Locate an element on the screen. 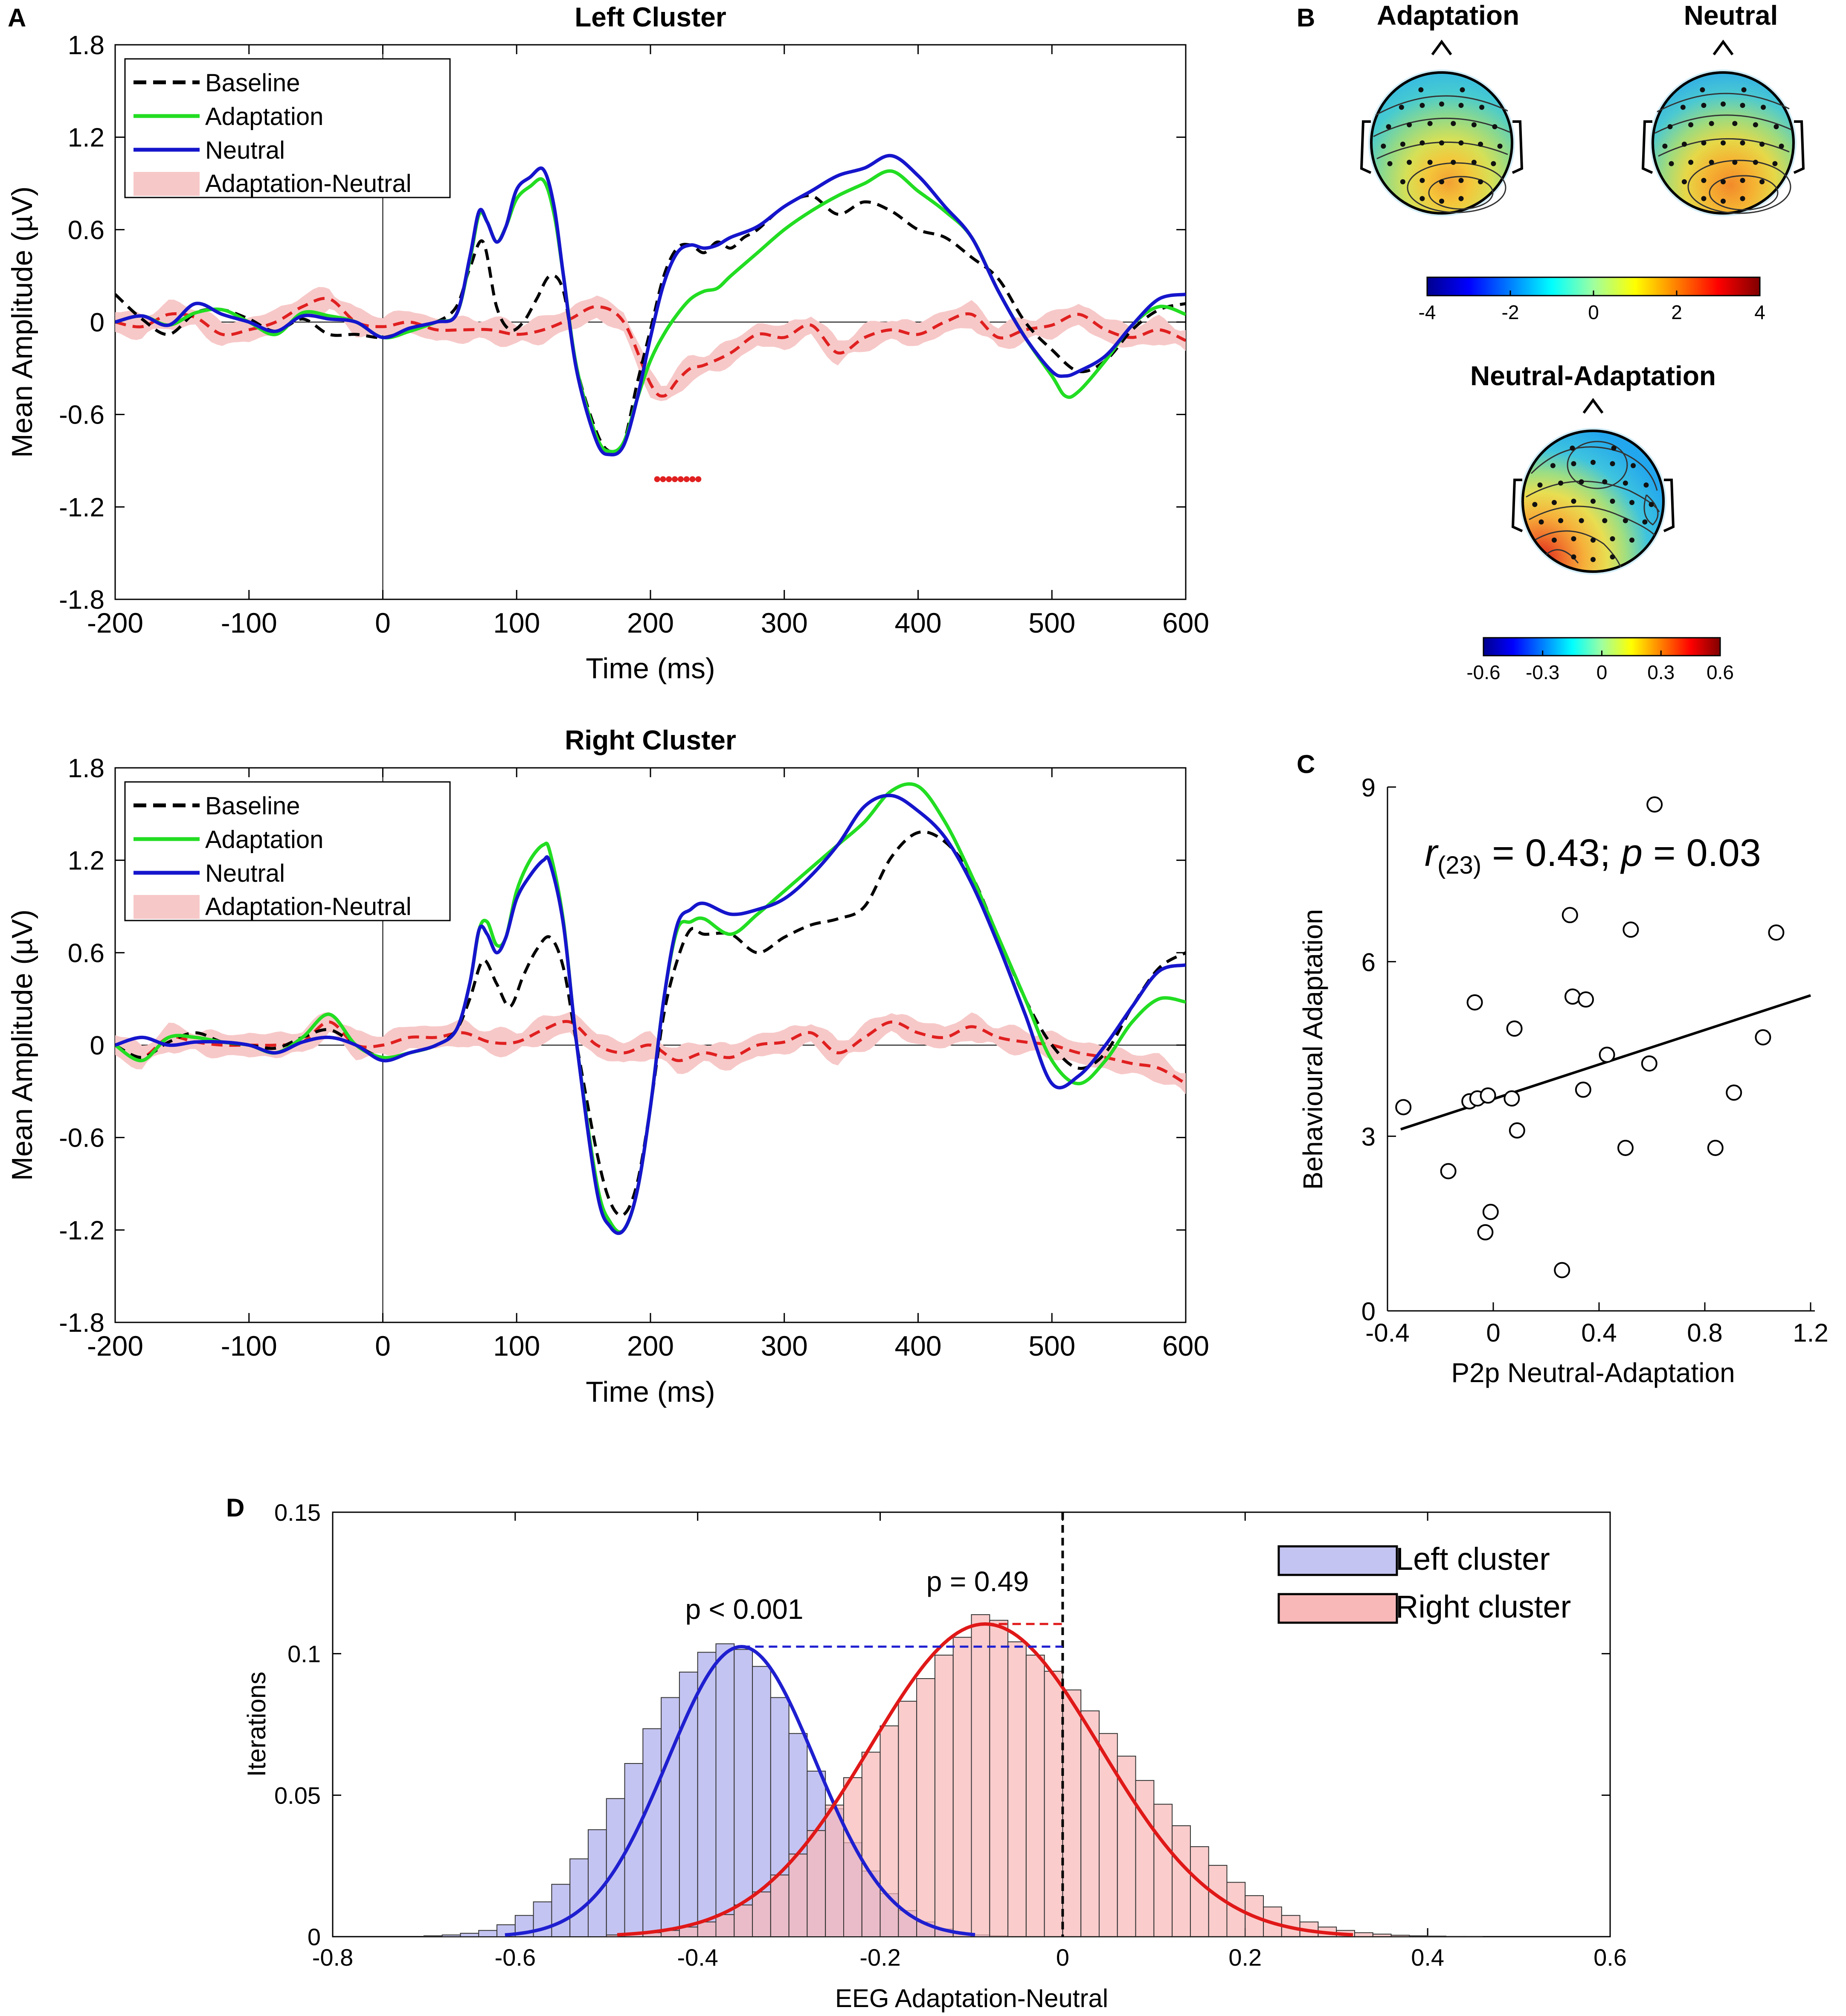 The height and width of the screenshot is (2016, 1846). legend-swatch-adaptation-neutral is located at coordinates (167, 907).